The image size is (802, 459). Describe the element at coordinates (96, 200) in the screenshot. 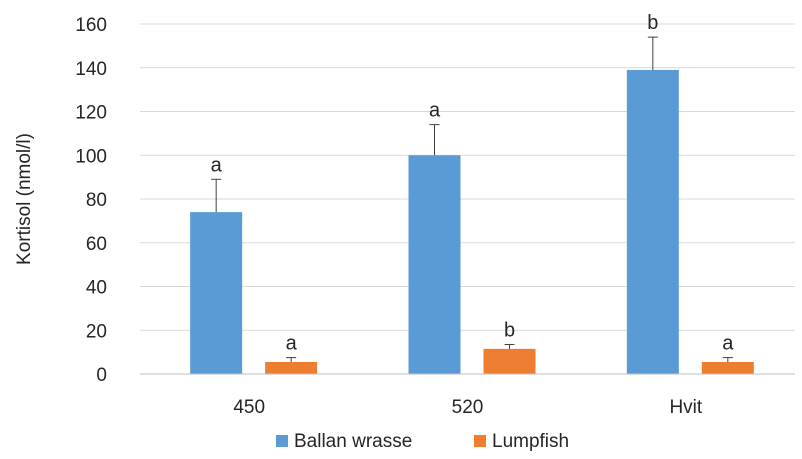

I see `y-tick-label: 80` at that location.